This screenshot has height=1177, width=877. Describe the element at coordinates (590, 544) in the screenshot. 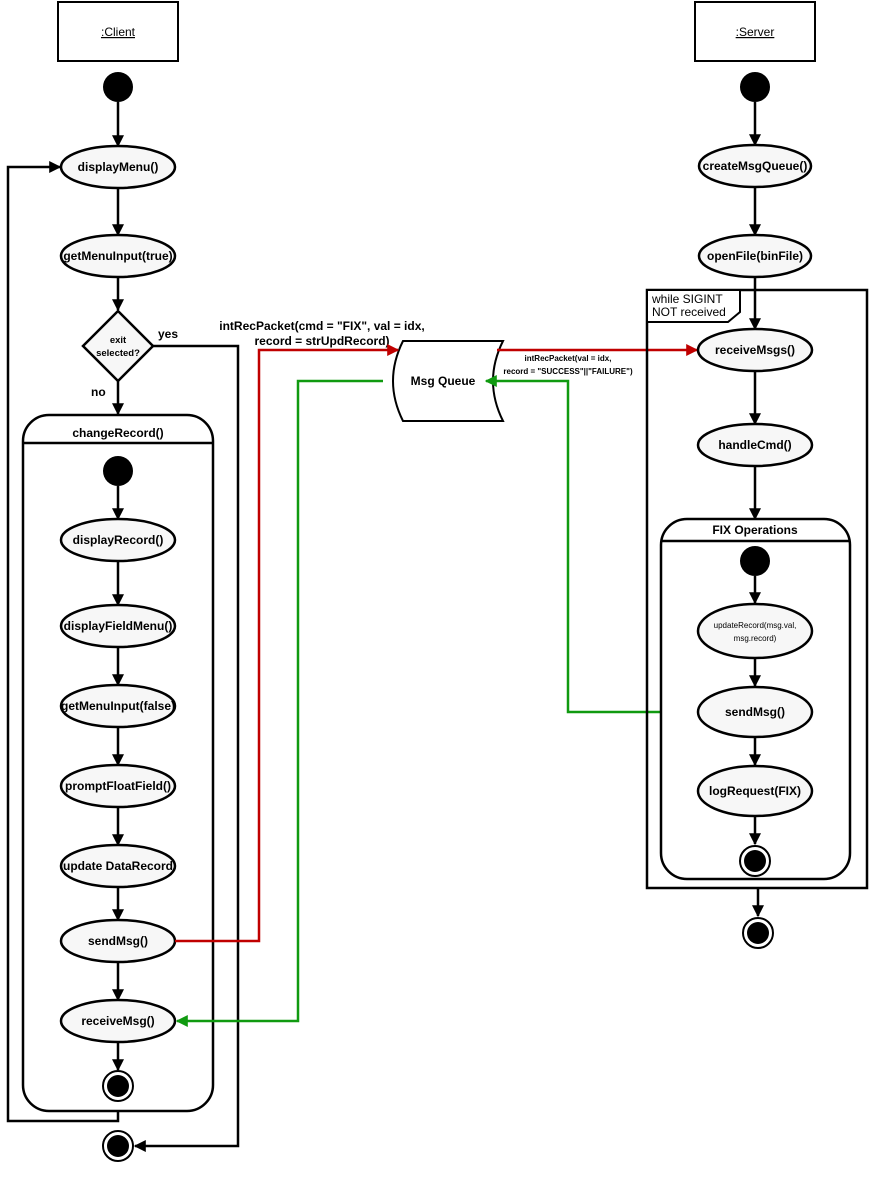

I see `server-response-edge` at that location.